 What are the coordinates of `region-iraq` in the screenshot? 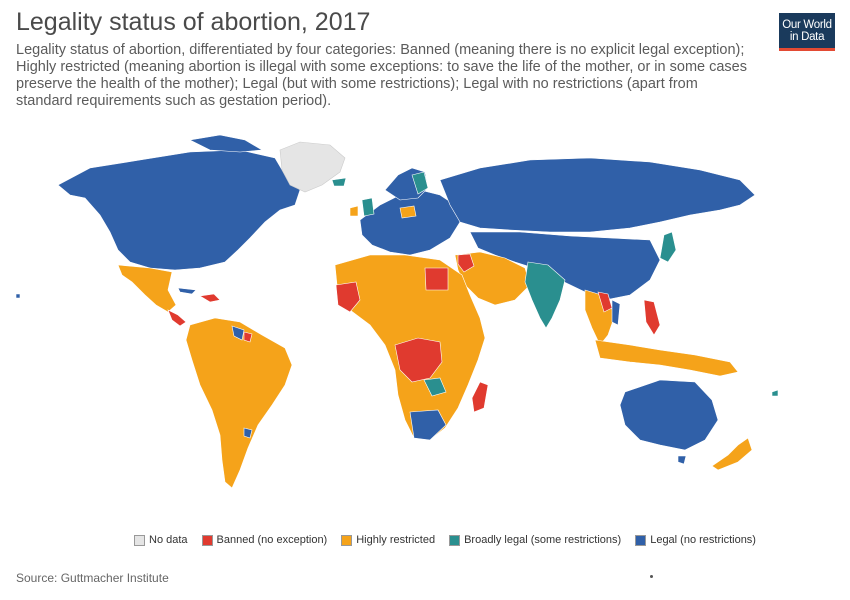 It's located at (466, 263).